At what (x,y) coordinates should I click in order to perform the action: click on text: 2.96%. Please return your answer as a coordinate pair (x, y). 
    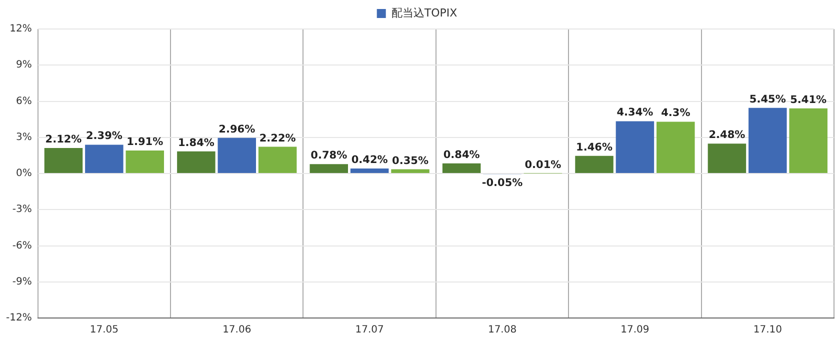
    Looking at the image, I should click on (237, 129).